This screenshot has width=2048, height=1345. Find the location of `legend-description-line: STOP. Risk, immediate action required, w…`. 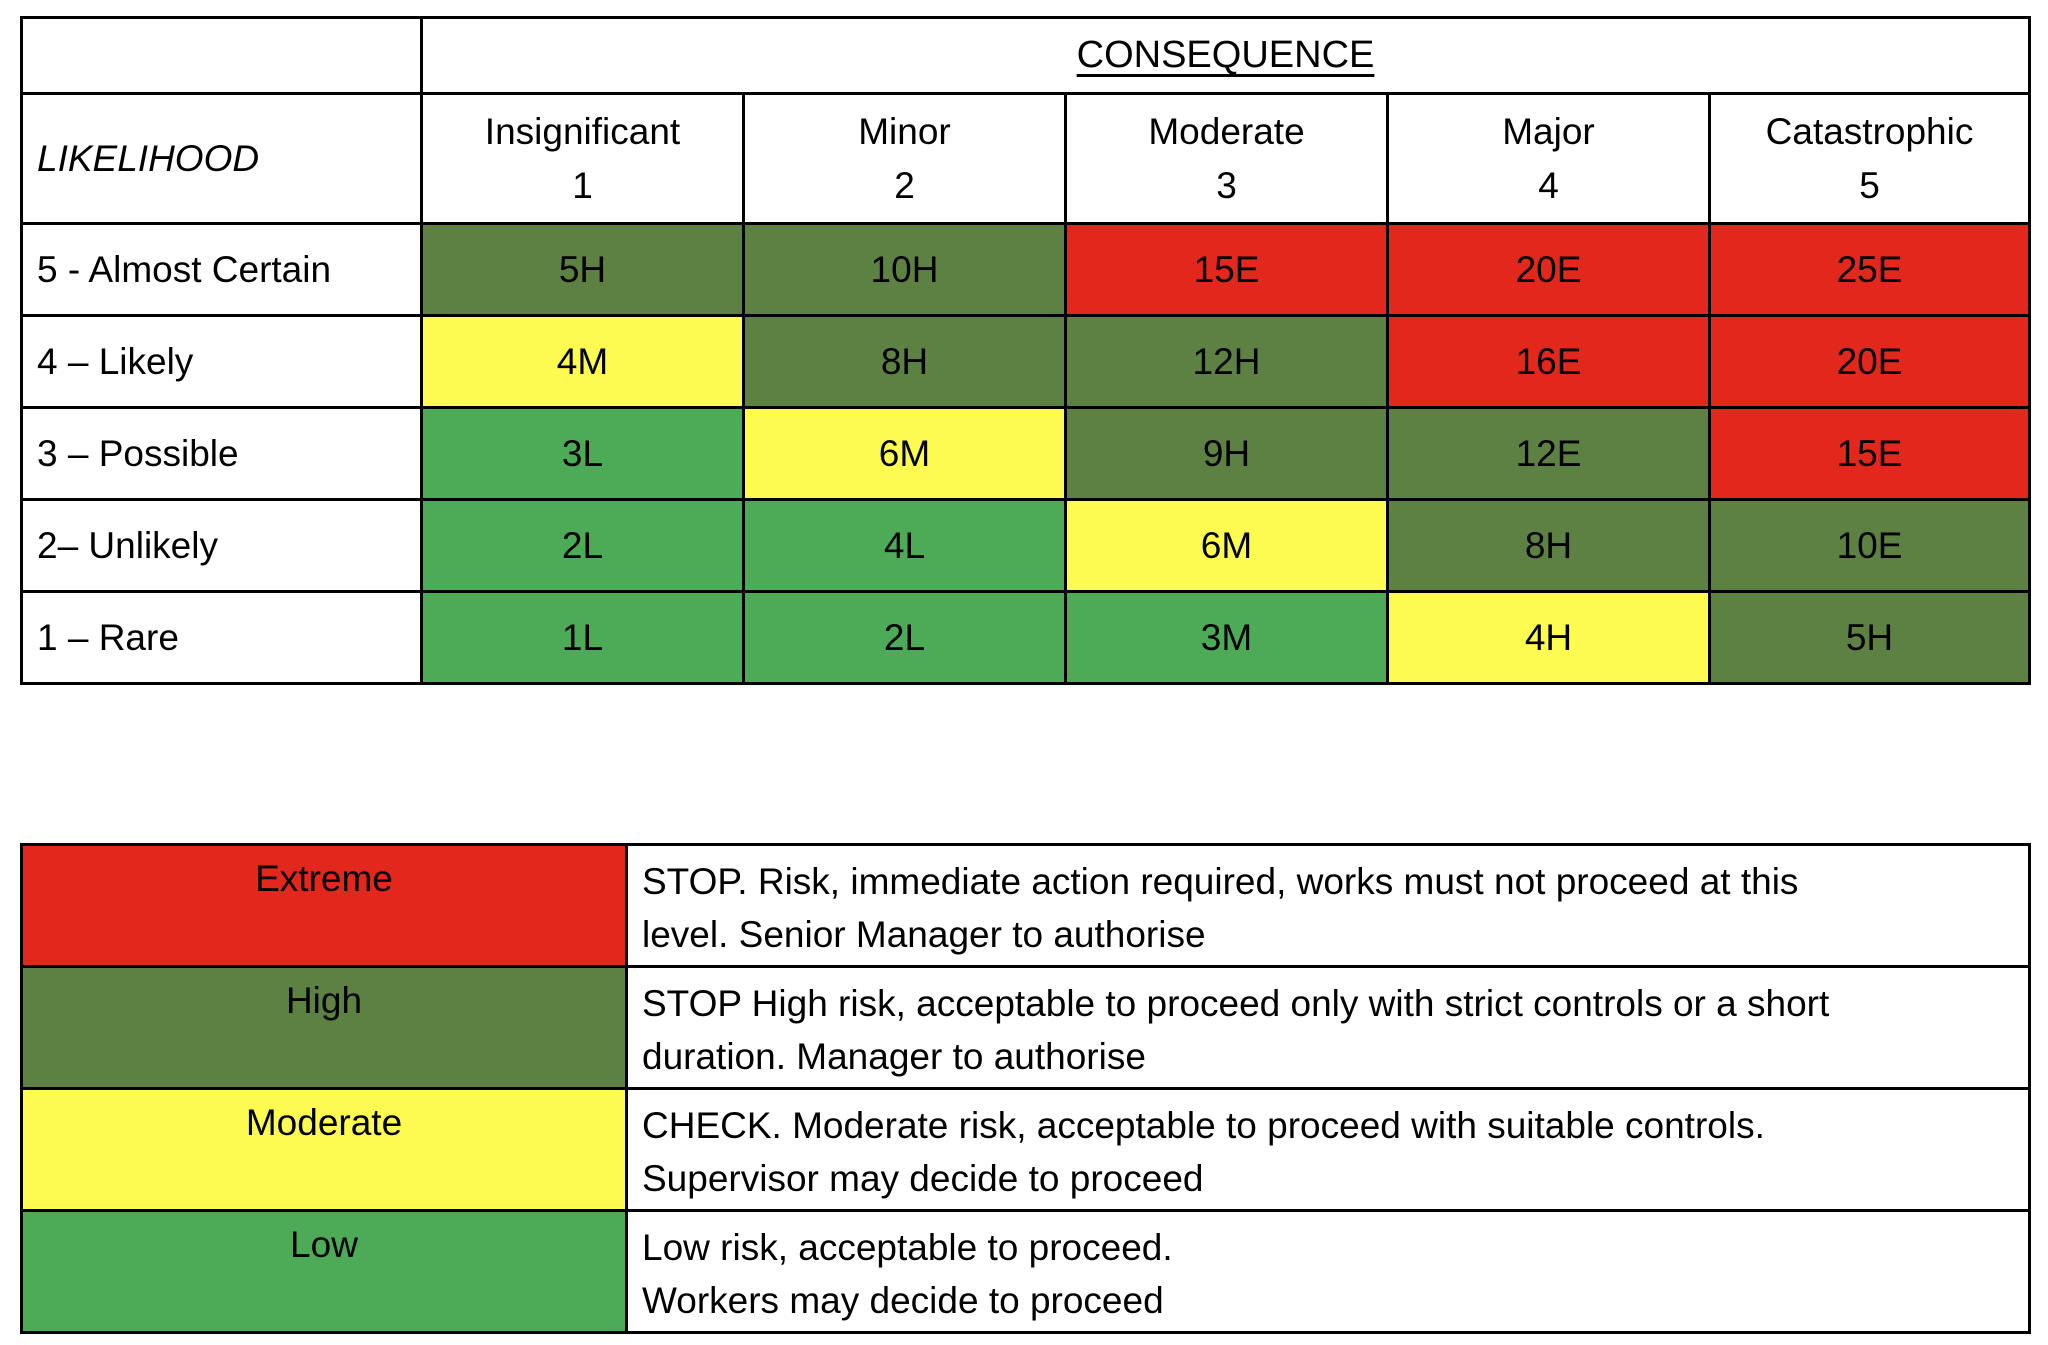

legend-description-line: STOP. Risk, immediate action required, w… is located at coordinates (1220, 881).